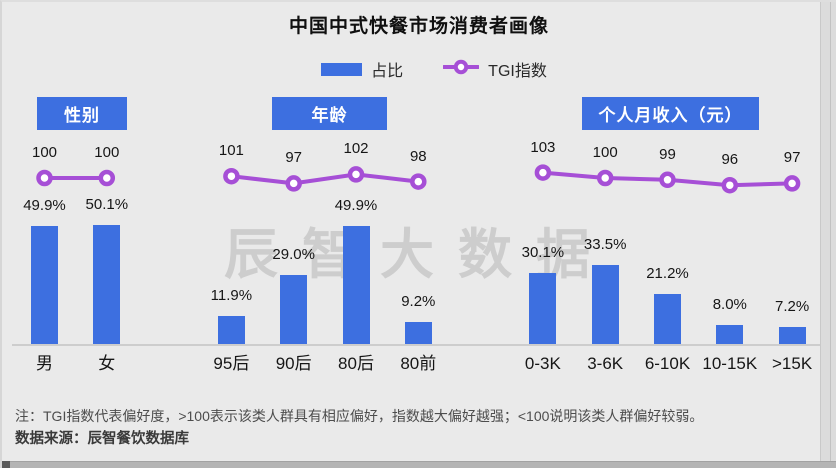 This screenshot has width=836, height=468. Describe the element at coordinates (729, 305) in the screenshot. I see `share-value-label: 8.0%` at that location.